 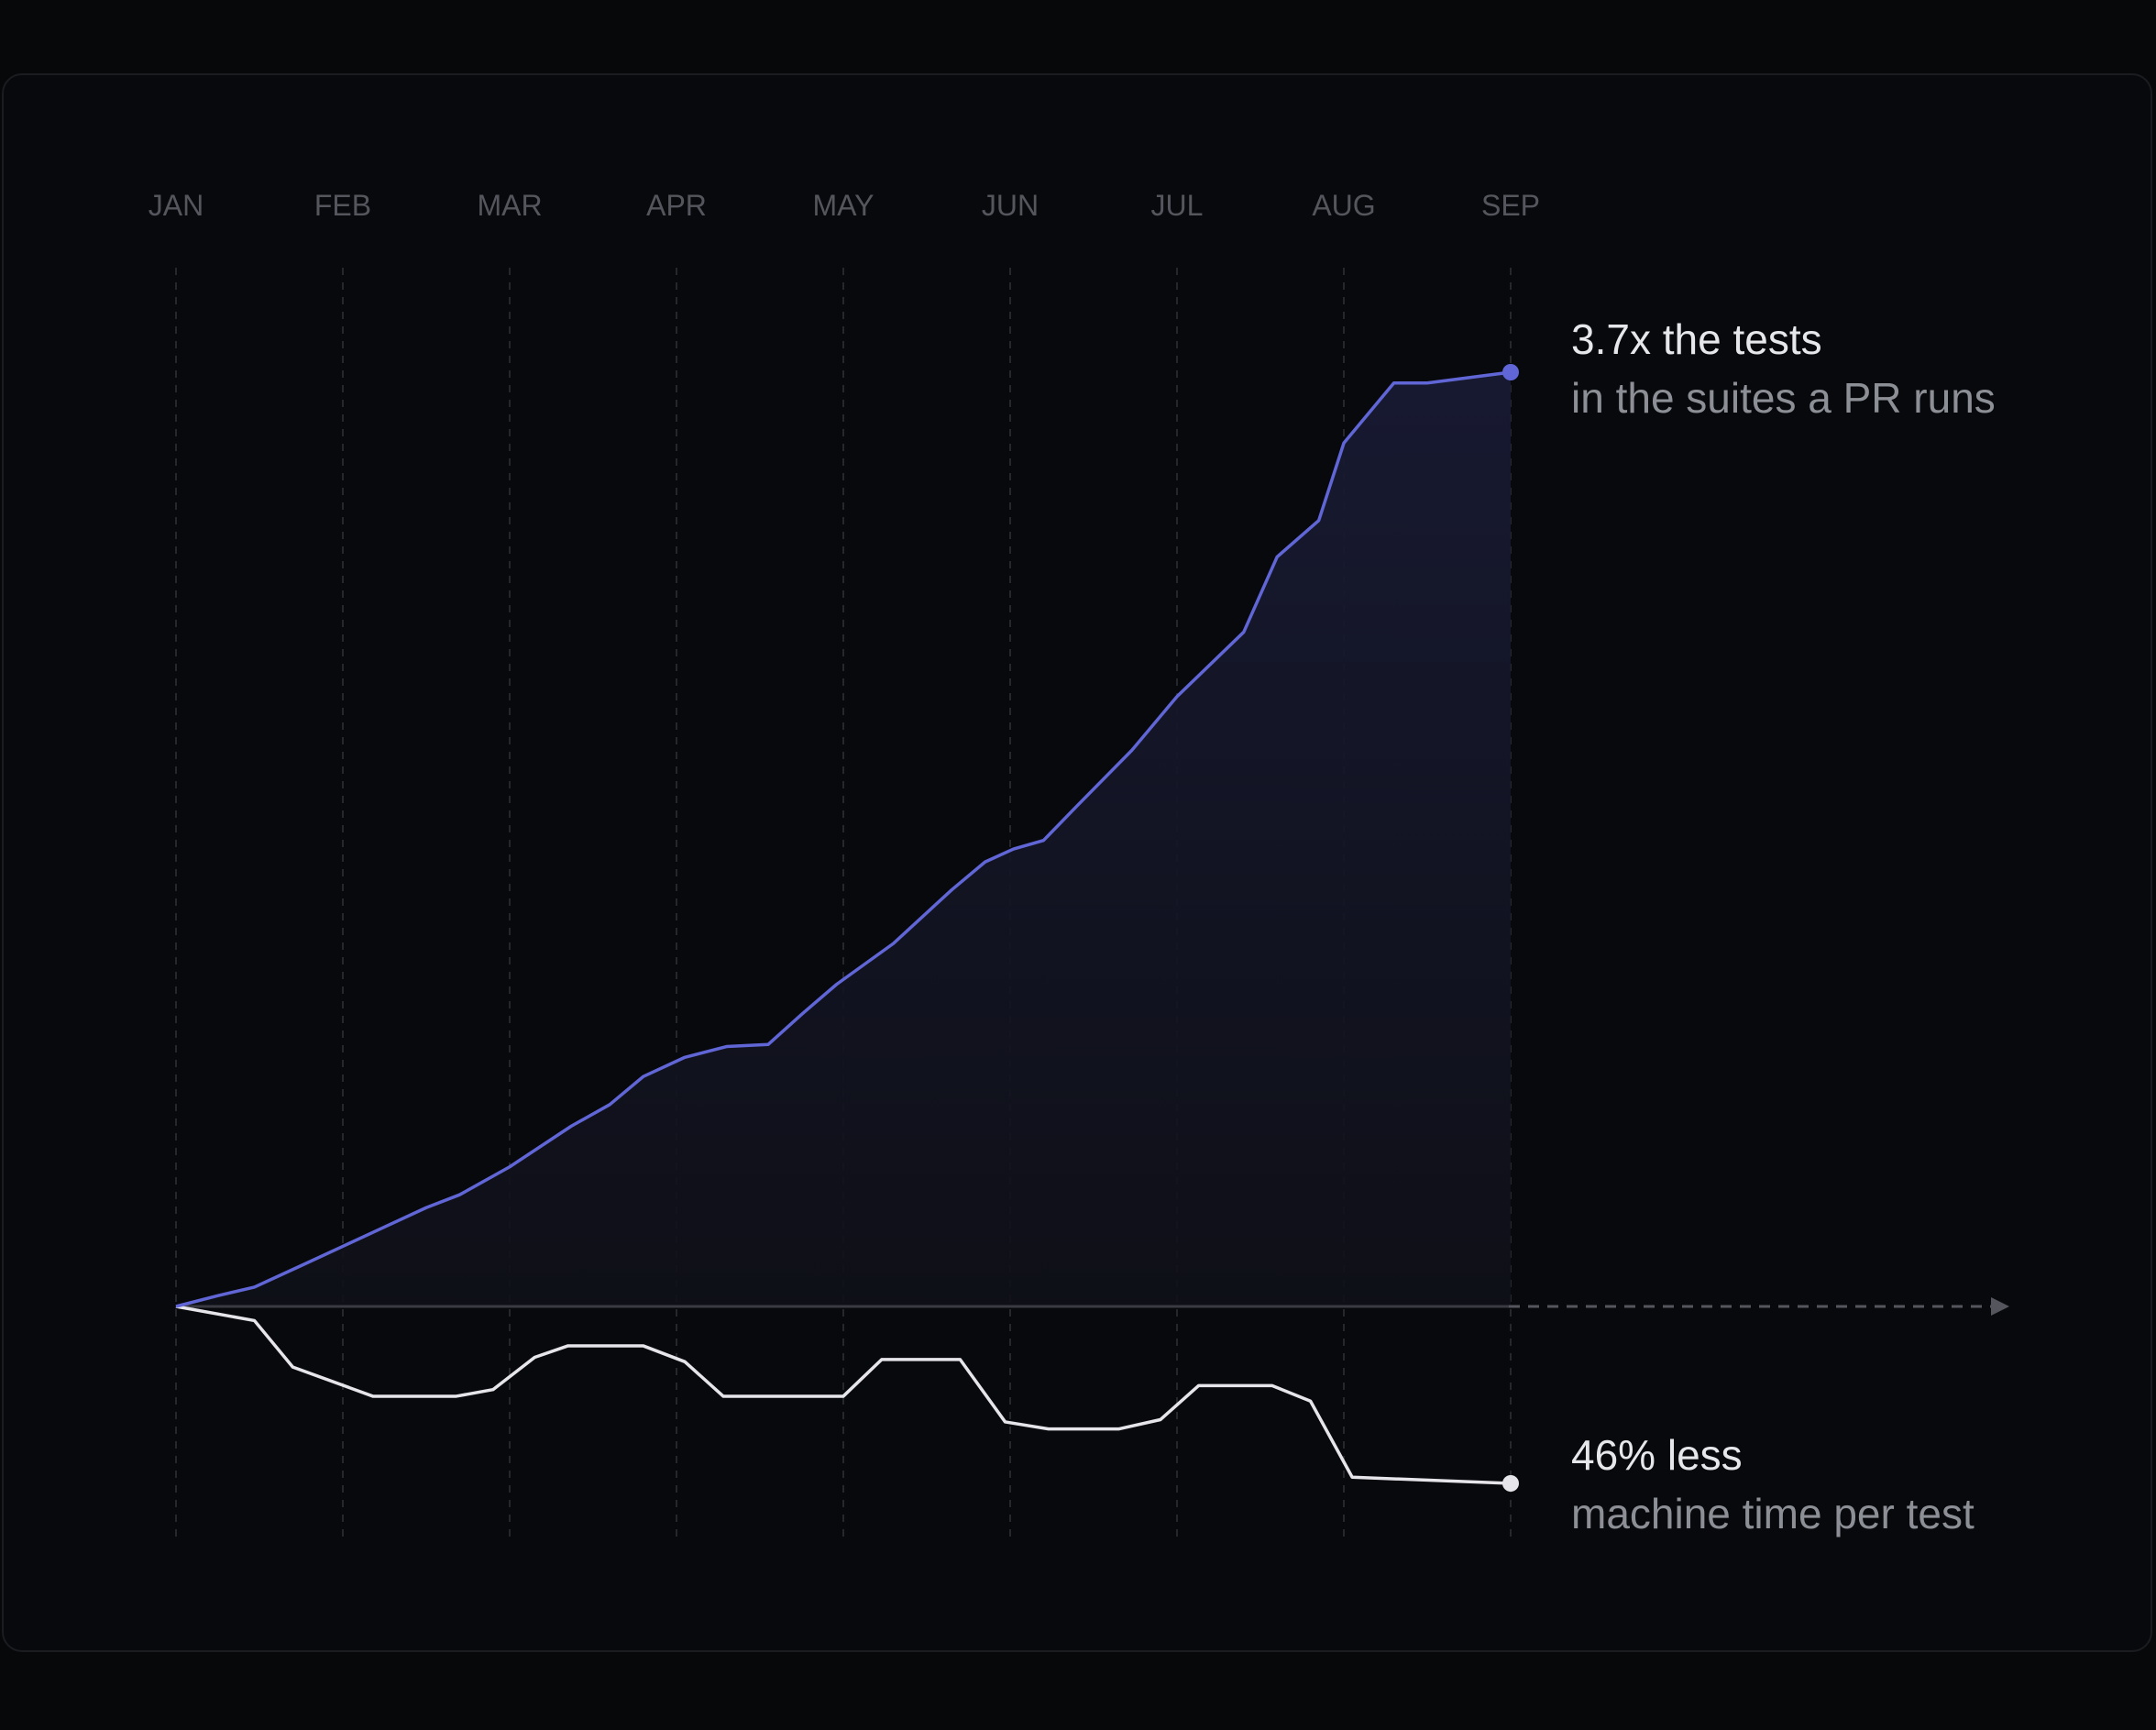 What do you see at coordinates (676, 206) in the screenshot?
I see `month-label-apr: APR` at bounding box center [676, 206].